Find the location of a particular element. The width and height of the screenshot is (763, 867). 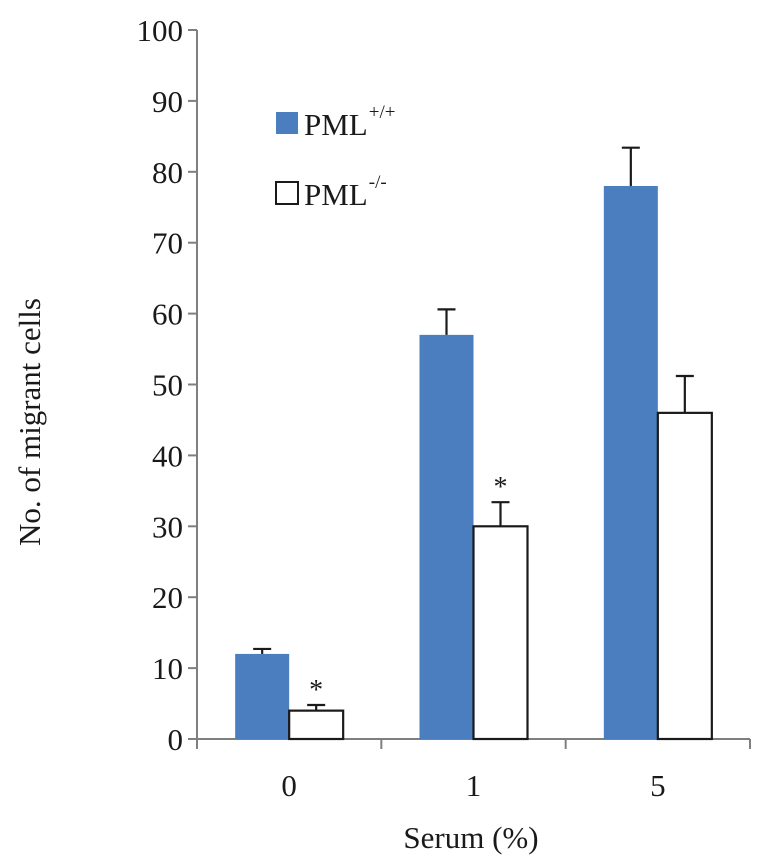

x-axis: 0 1 5 is located at coordinates (473, 770).